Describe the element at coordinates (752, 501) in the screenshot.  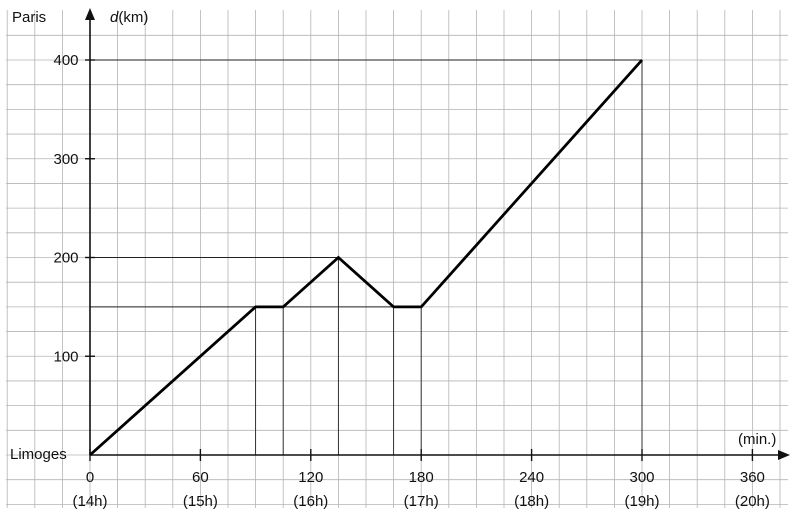
I see `x-time-label: (20h)` at that location.